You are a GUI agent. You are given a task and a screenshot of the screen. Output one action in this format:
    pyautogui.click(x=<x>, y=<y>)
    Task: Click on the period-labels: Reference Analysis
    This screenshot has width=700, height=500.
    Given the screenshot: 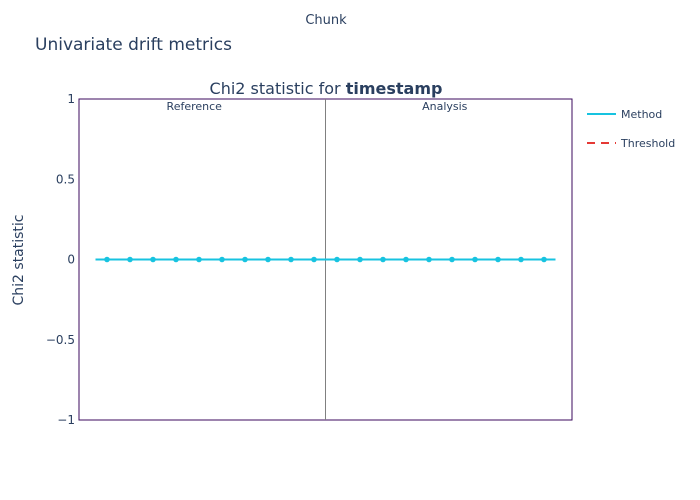 What is the action you would take?
    pyautogui.click(x=317, y=106)
    